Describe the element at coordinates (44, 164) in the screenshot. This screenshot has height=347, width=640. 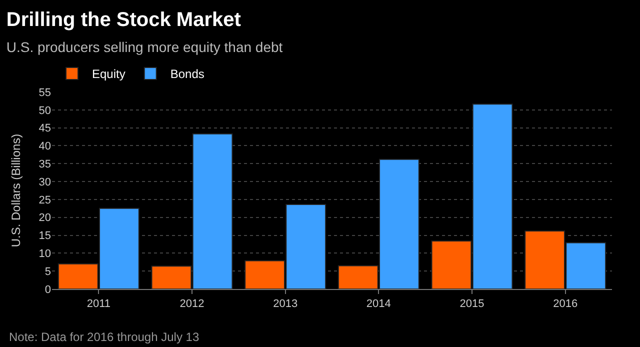
I see `y-tick-label: 35` at that location.